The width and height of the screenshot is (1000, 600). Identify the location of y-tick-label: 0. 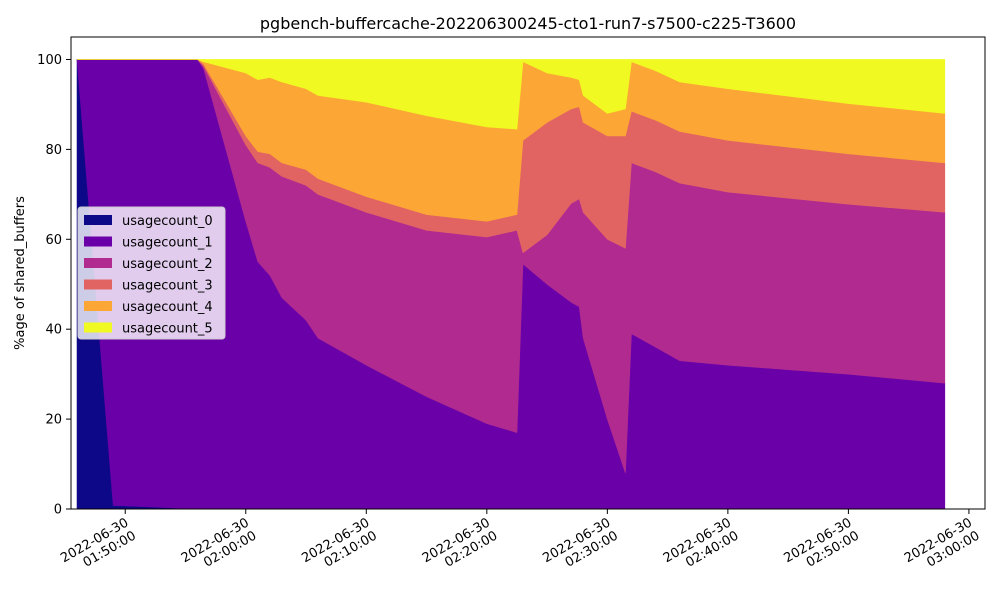
(58, 510).